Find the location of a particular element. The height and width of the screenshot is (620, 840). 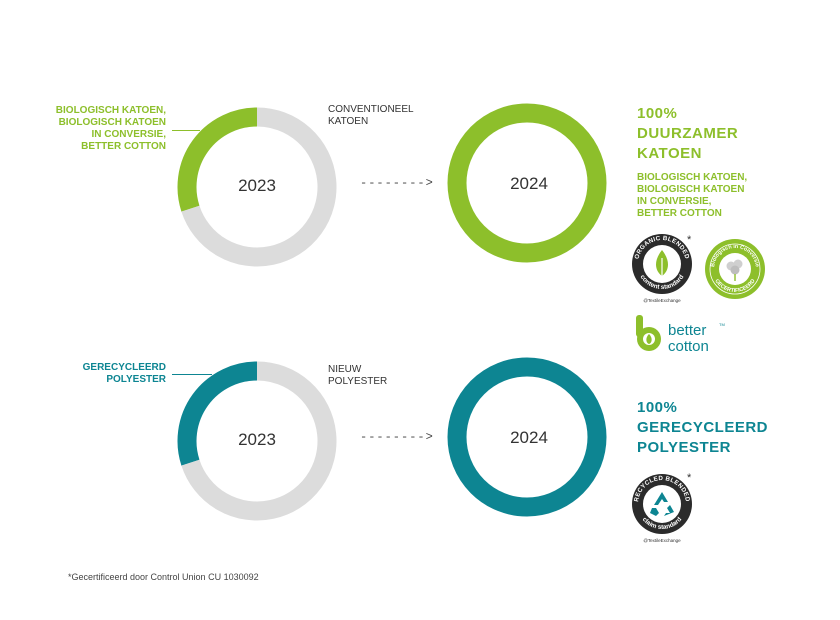

cotton-arrow: --------> is located at coordinates (397, 183).